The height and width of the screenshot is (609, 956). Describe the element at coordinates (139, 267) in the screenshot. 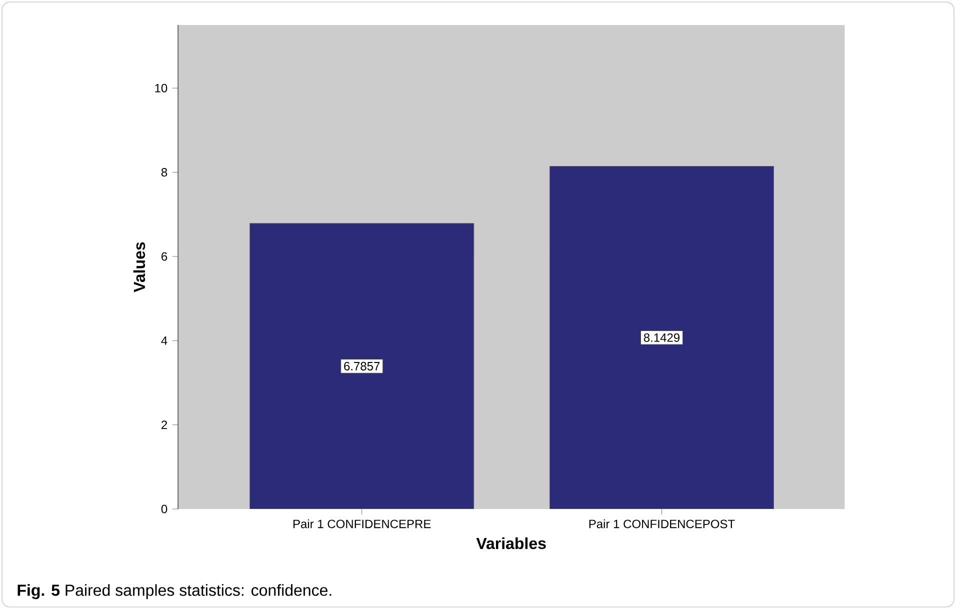

I see `y-axis-title: Values` at that location.